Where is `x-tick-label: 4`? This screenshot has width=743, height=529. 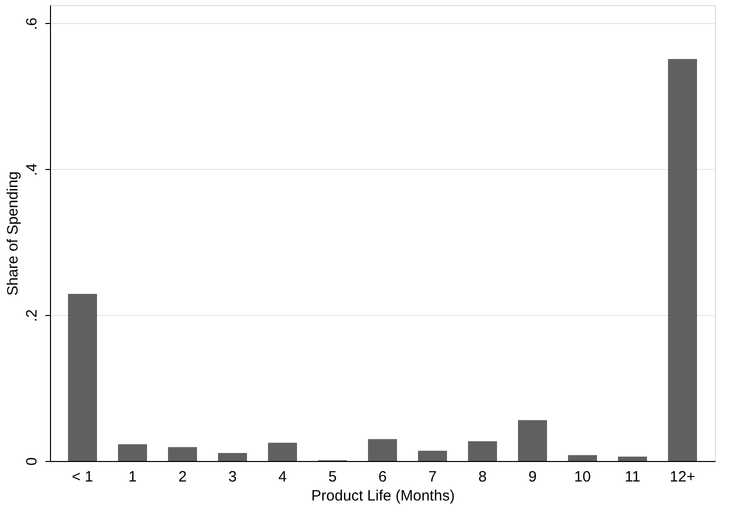
x-tick-label: 4 is located at coordinates (282, 477).